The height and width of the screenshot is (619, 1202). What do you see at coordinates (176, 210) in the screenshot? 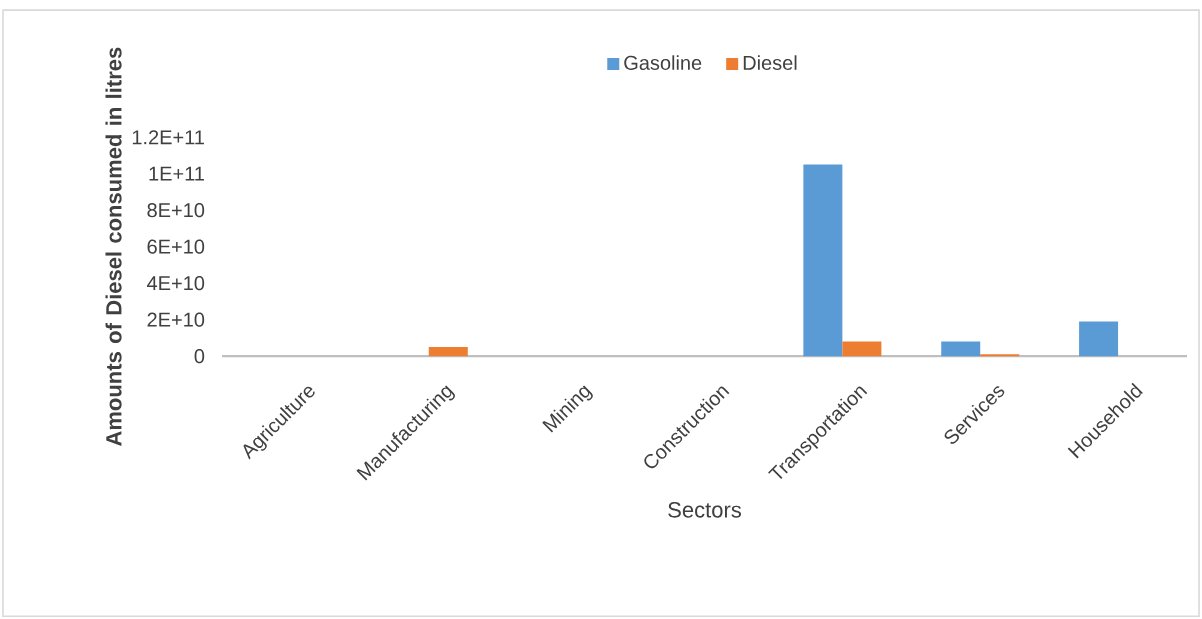
I see `y-tick-label: 8E+10` at bounding box center [176, 210].